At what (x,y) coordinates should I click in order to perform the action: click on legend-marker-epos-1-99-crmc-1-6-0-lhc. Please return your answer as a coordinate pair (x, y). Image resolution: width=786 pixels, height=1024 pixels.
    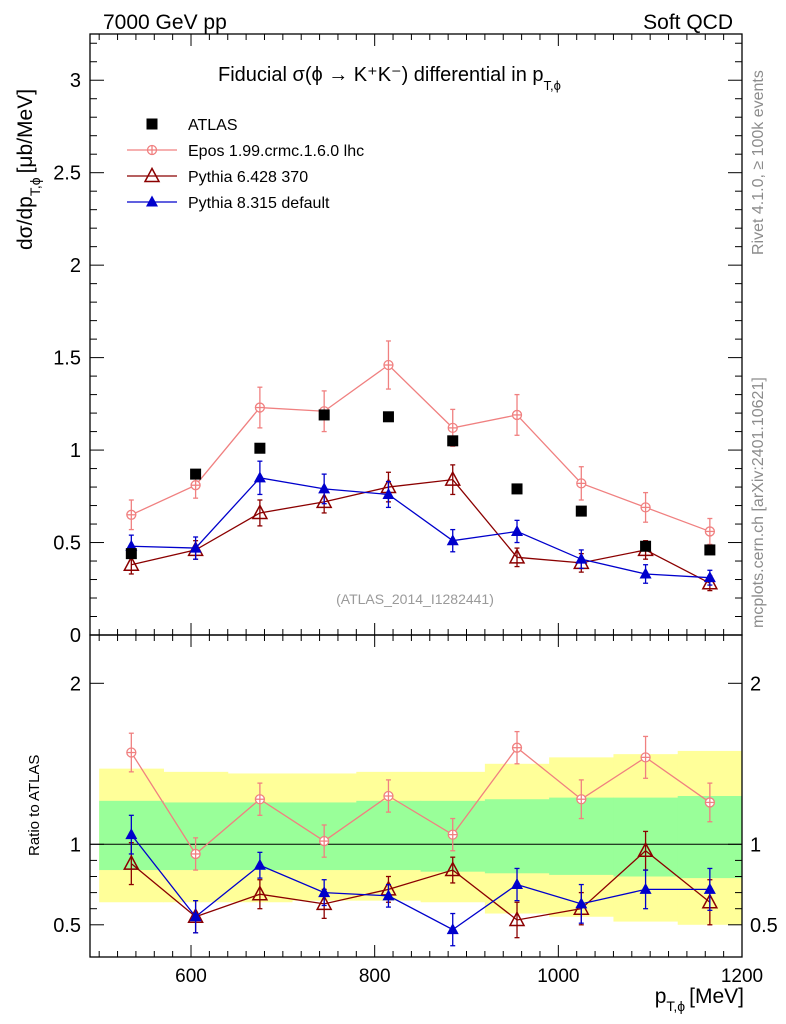
    Looking at the image, I should click on (152, 150).